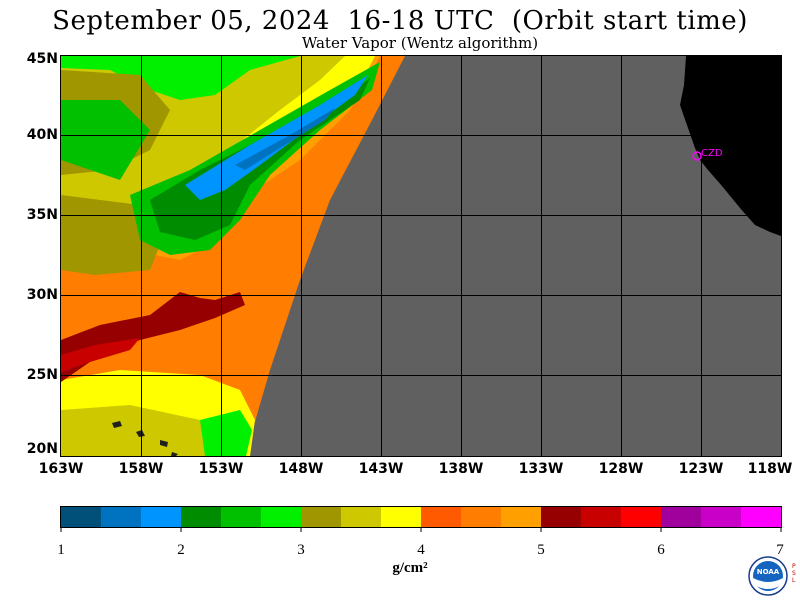  Describe the element at coordinates (661, 550) in the screenshot. I see `colorbar-tick-label: 6` at that location.